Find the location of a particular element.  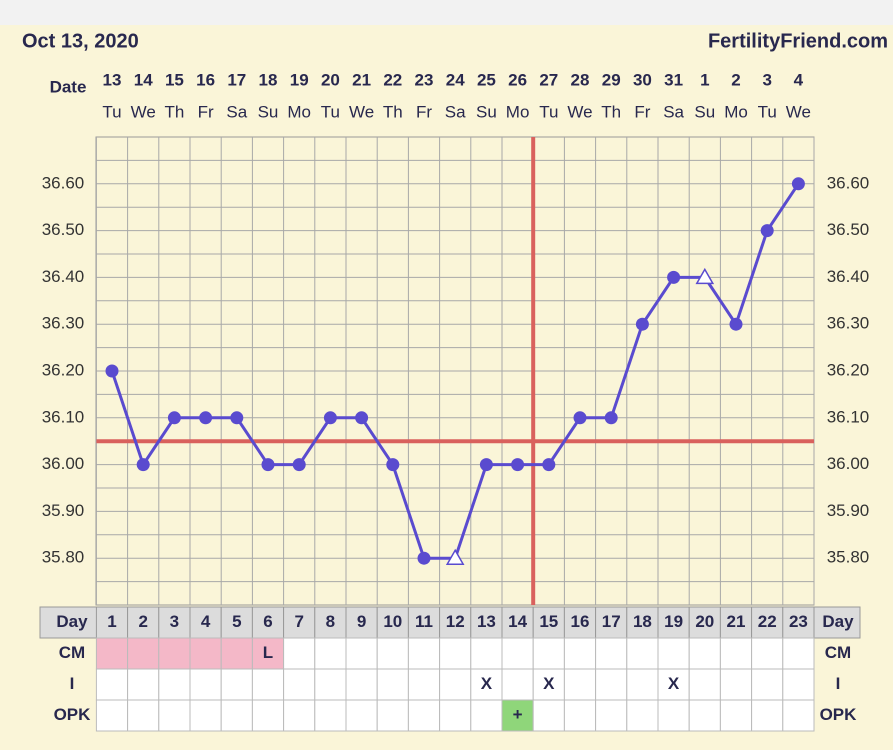

date-label: Date is located at coordinates (68, 86).